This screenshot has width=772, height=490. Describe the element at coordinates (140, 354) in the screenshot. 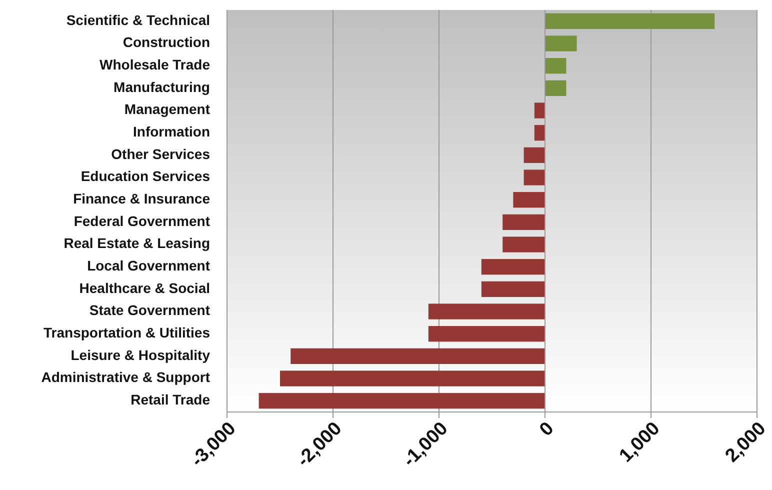

I see `y-tick-label: Leisure & Hospitality` at that location.